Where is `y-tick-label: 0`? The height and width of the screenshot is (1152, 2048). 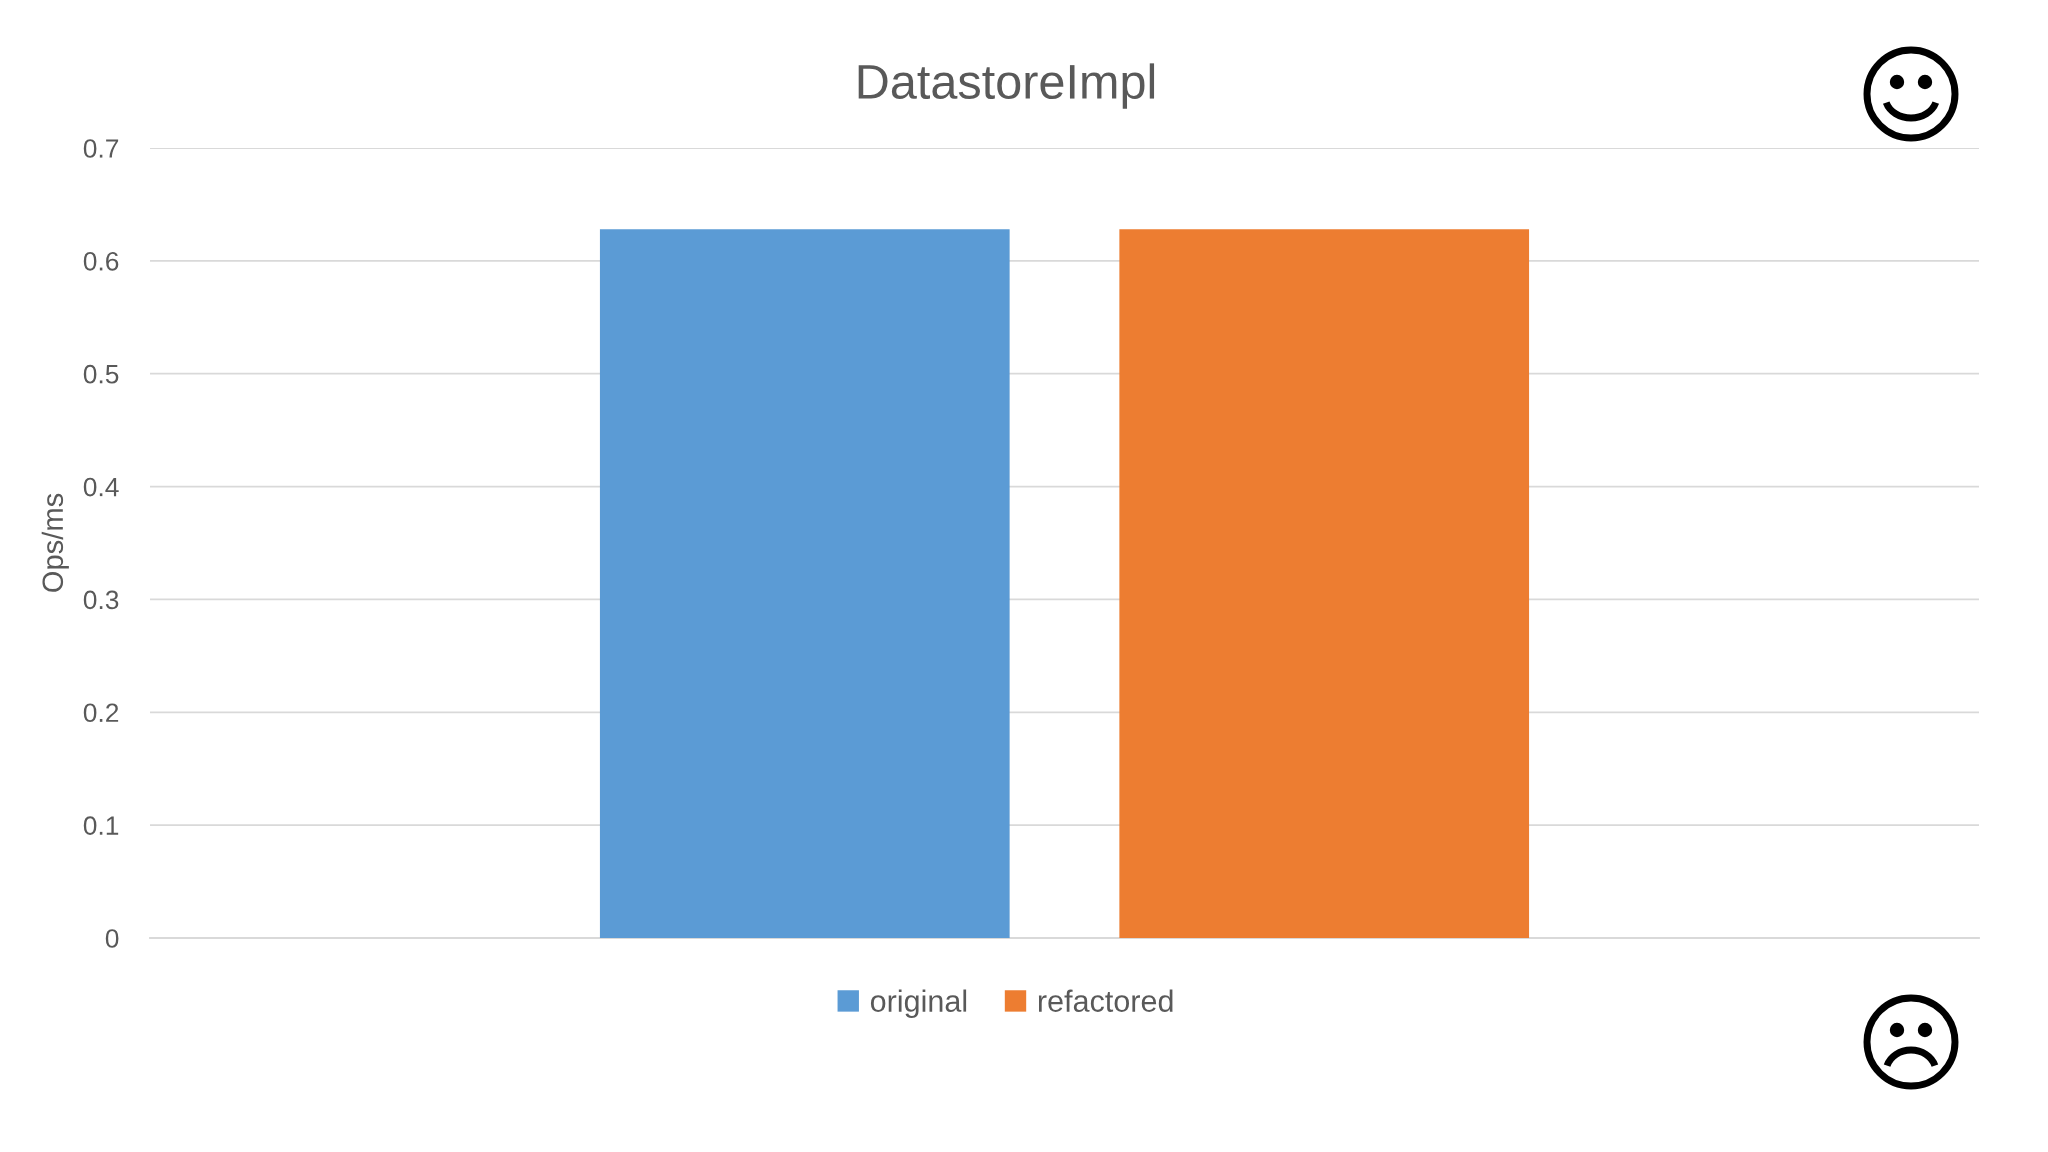
y-tick-label: 0 is located at coordinates (112, 938).